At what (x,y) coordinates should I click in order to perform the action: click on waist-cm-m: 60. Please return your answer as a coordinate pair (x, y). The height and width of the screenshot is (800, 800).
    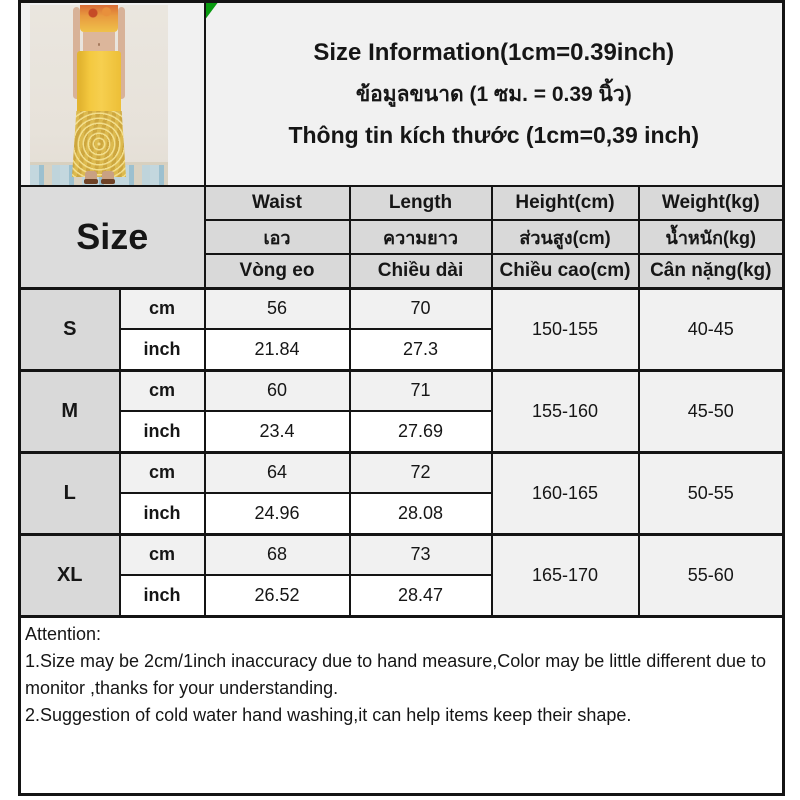
    Looking at the image, I should click on (277, 390).